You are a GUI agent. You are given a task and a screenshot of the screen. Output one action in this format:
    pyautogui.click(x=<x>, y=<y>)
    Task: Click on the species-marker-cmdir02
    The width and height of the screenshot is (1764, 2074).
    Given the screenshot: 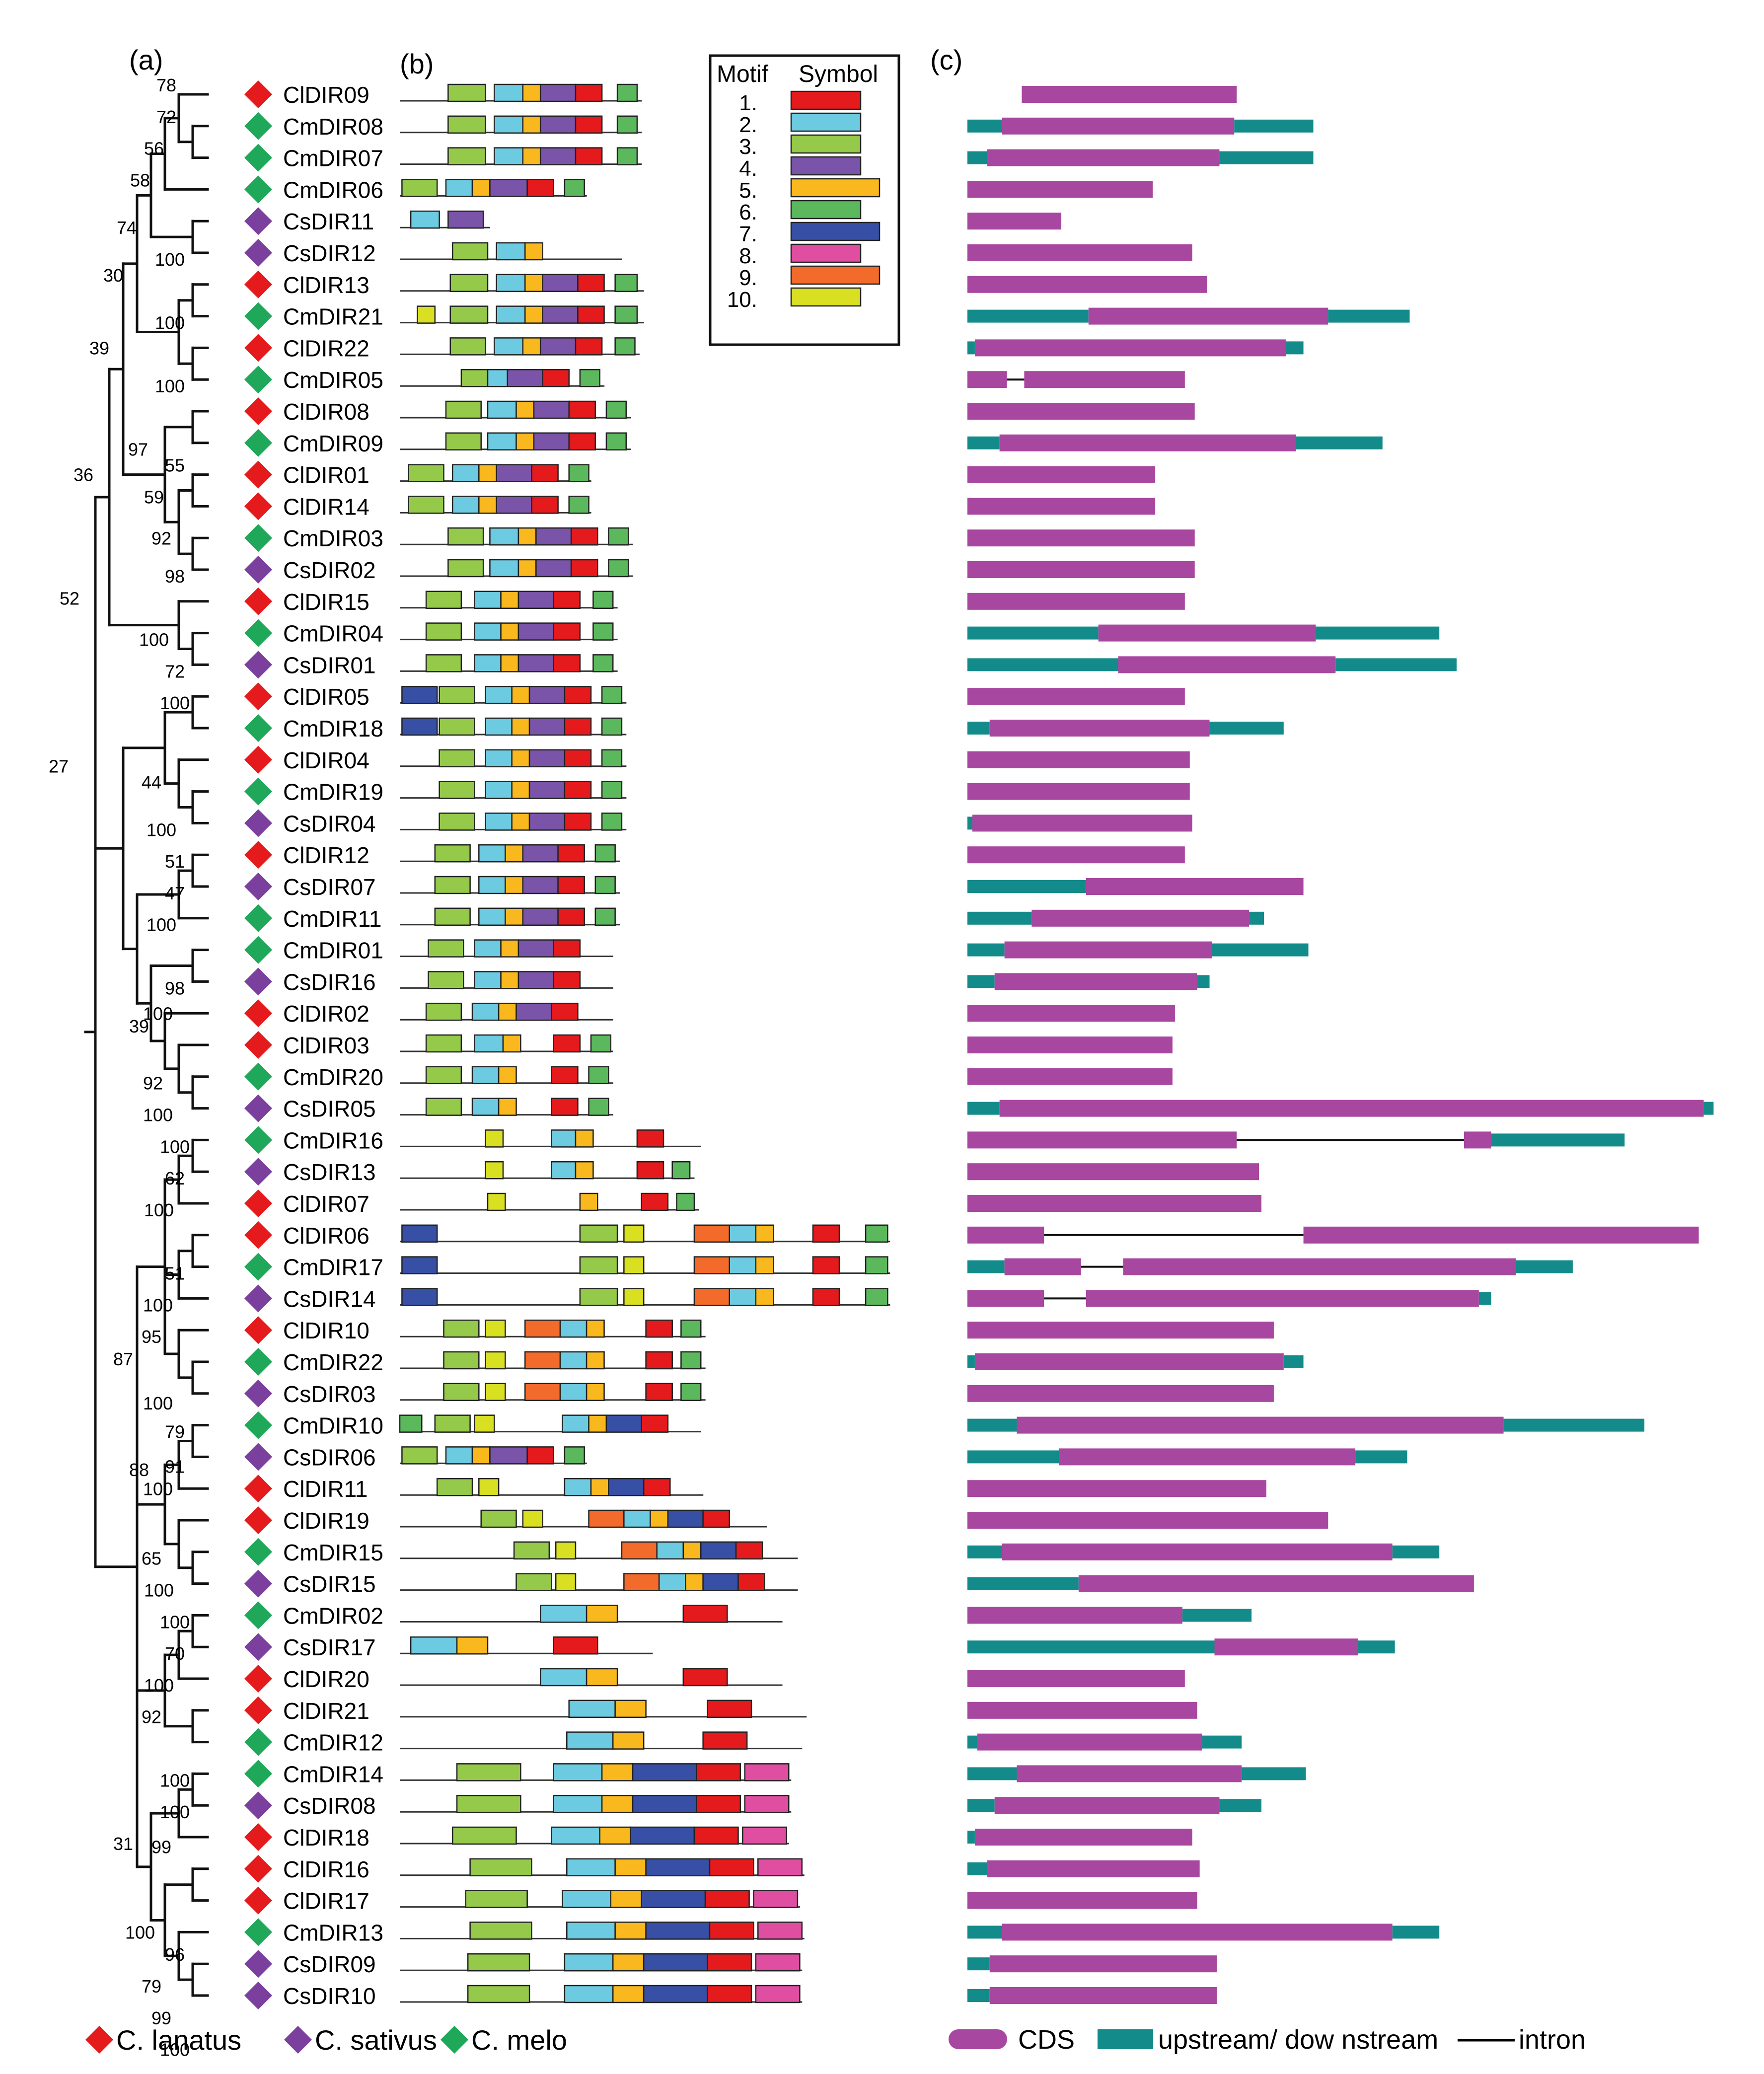 What is the action you would take?
    pyautogui.click(x=258, y=1616)
    